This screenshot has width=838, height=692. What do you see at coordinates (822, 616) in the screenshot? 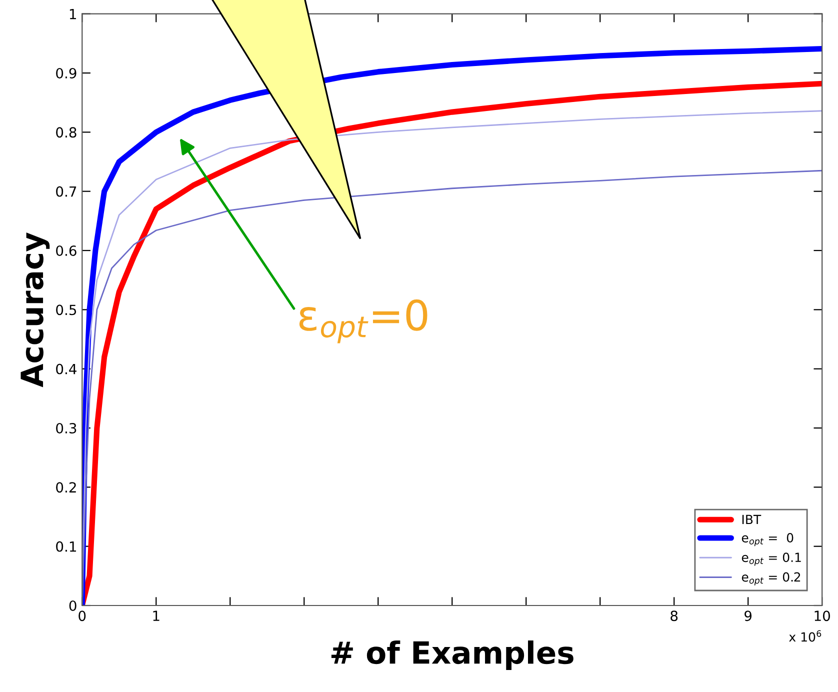
I see `x-tick-label: 10` at bounding box center [822, 616].